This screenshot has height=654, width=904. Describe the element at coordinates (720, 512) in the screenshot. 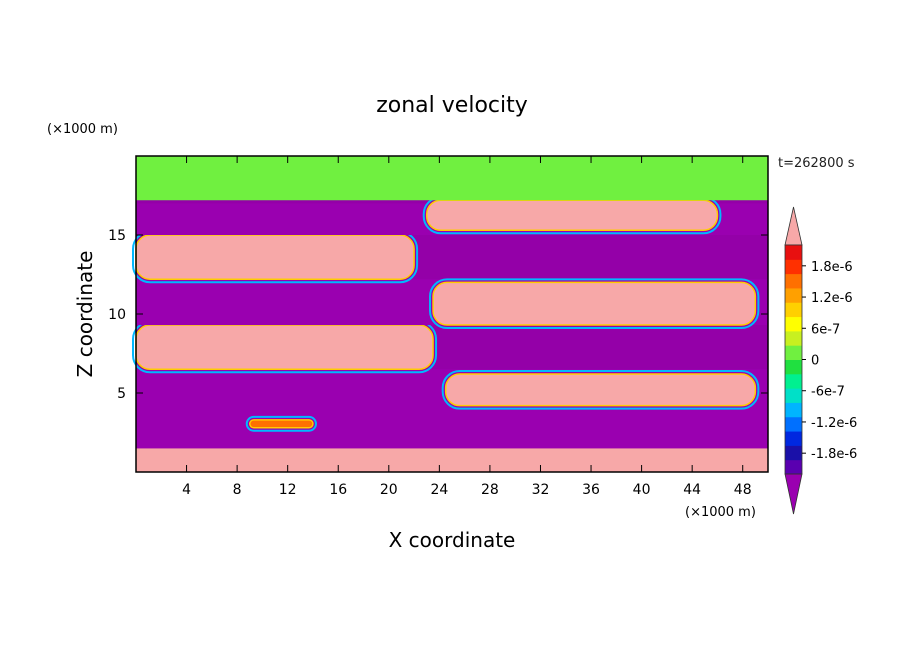

I see `x-unit-label: (×1000 m)` at that location.